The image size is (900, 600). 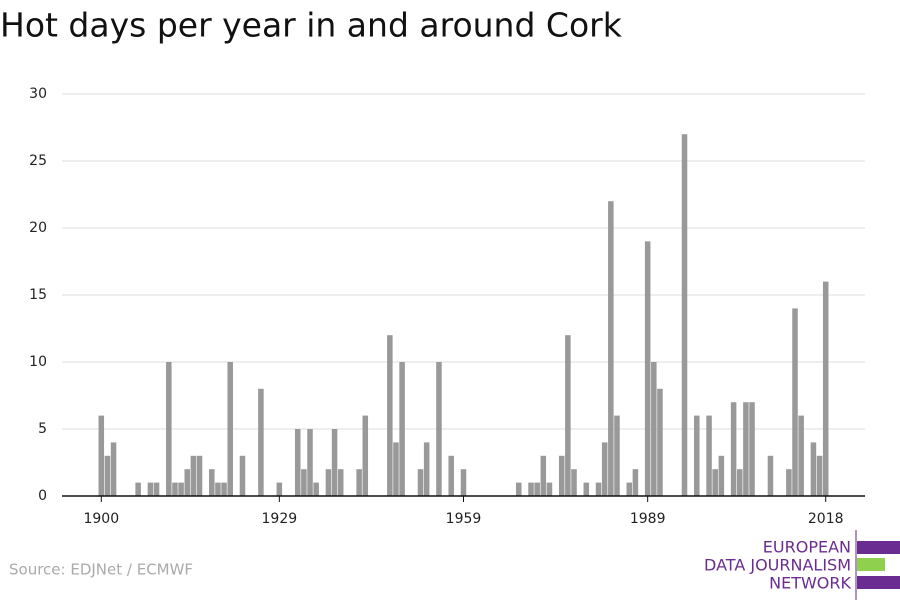 I want to click on y-tick-label: 0, so click(x=42, y=496).